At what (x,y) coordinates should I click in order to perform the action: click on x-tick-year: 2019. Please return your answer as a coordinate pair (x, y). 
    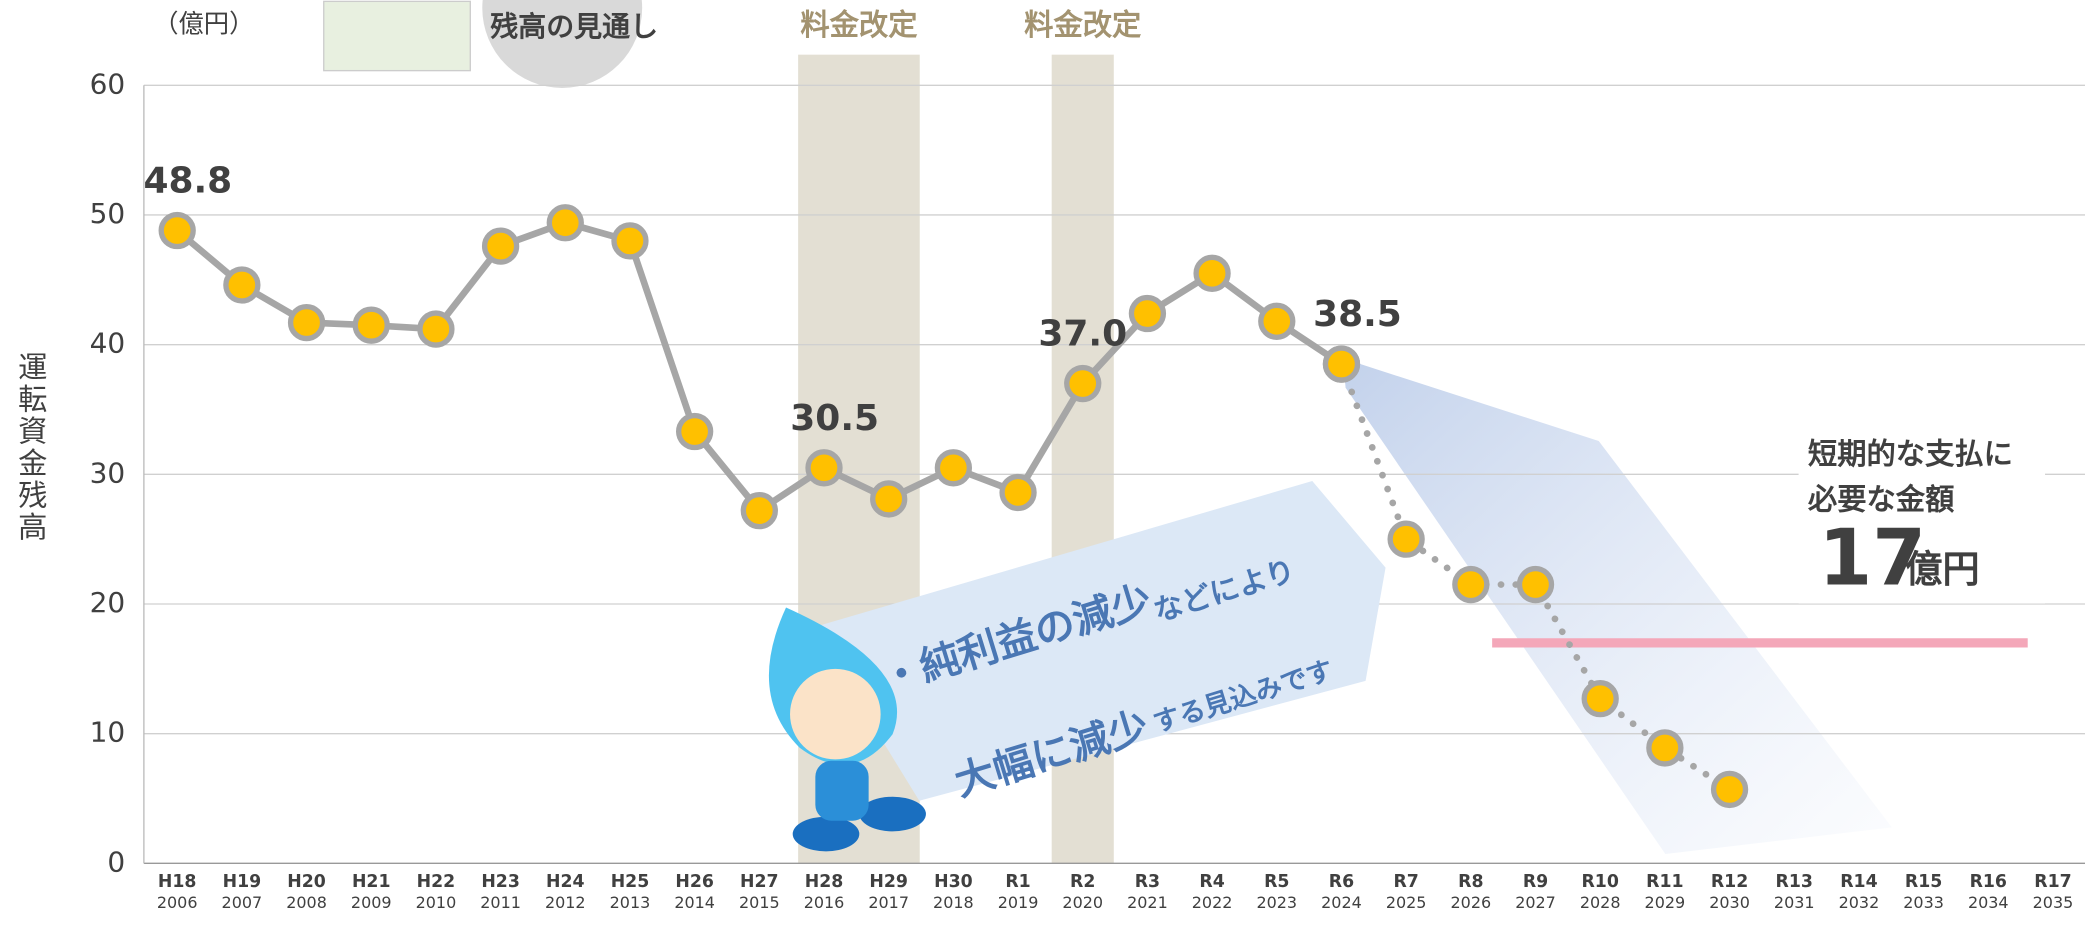
    Looking at the image, I should click on (1018, 902).